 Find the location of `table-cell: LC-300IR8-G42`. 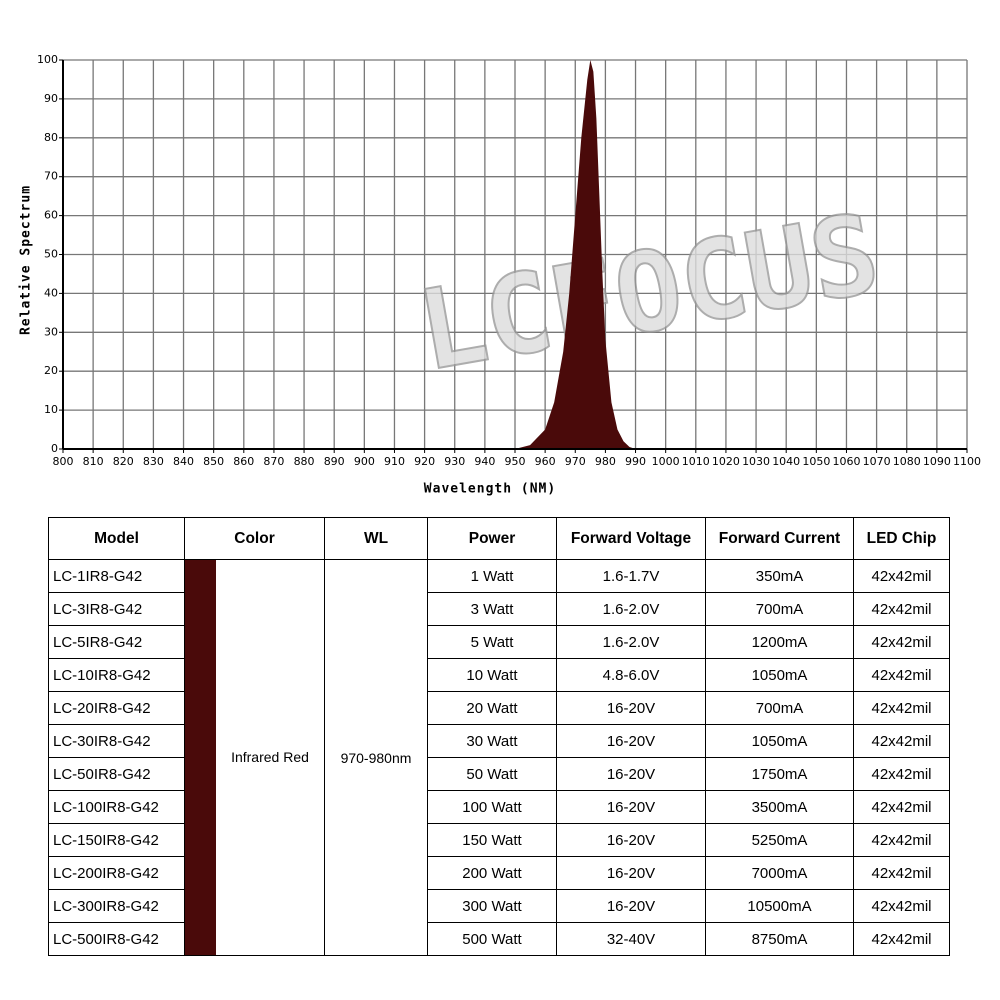

table-cell: LC-300IR8-G42 is located at coordinates (116, 906).